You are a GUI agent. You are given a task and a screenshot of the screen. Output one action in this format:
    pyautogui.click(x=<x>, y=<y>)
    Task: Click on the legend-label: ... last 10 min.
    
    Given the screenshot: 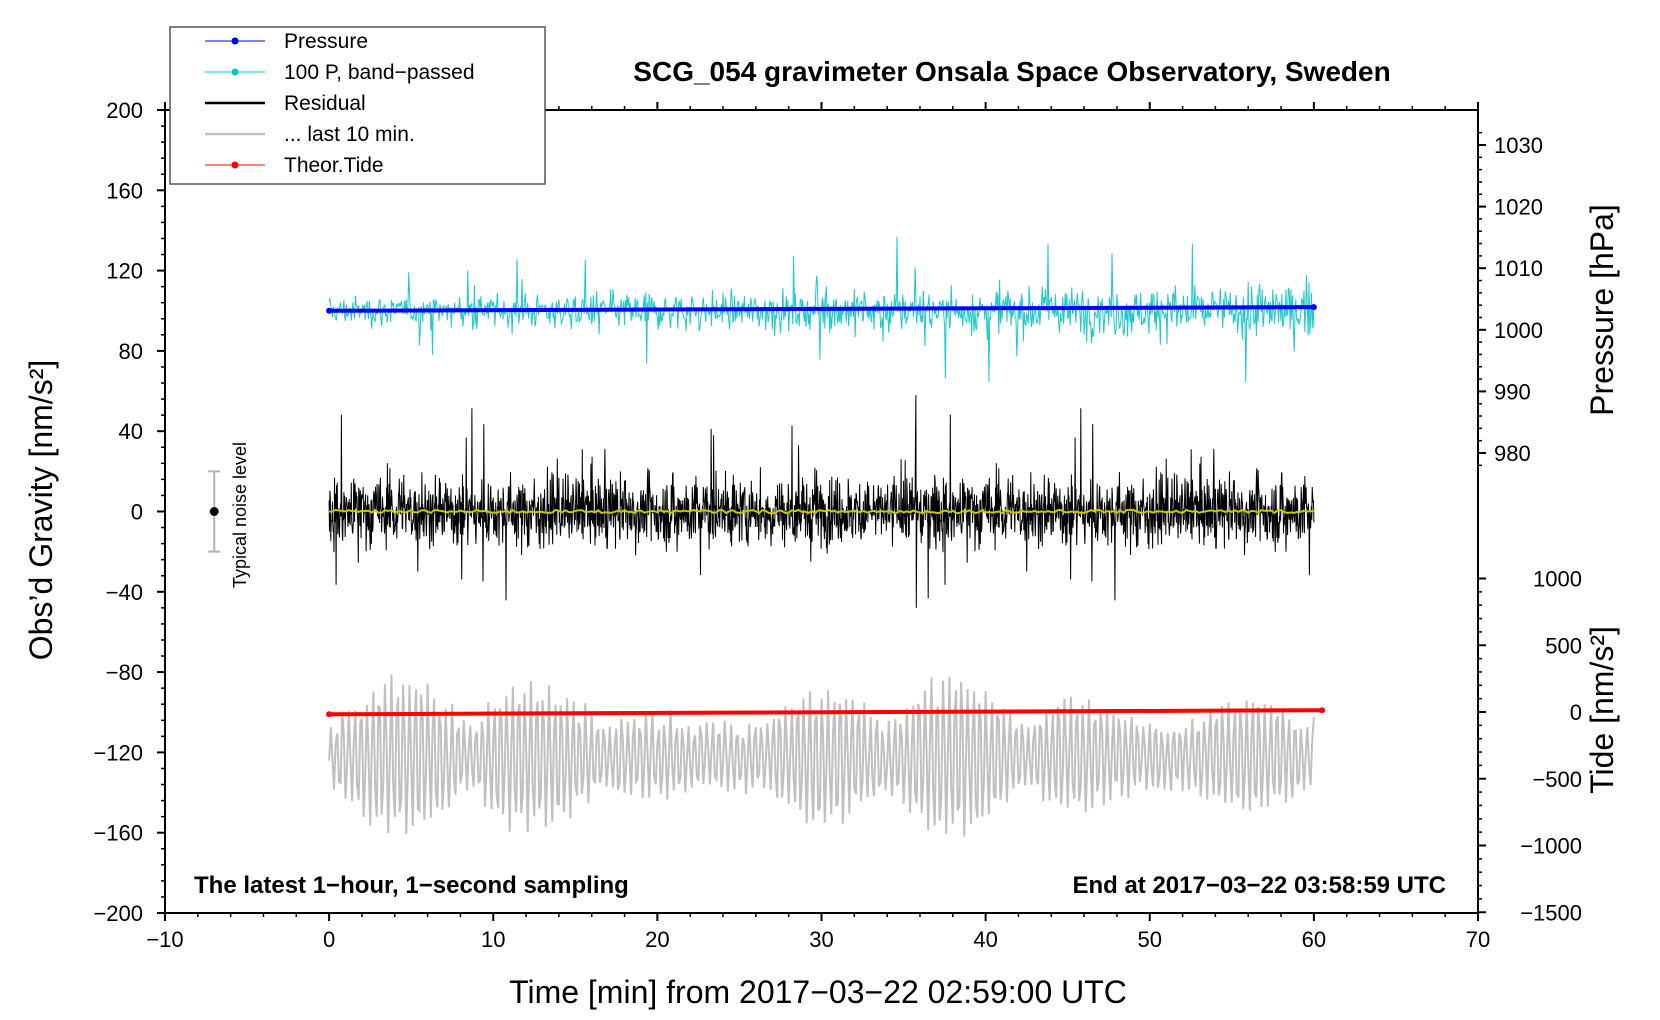 What is the action you would take?
    pyautogui.click(x=349, y=134)
    